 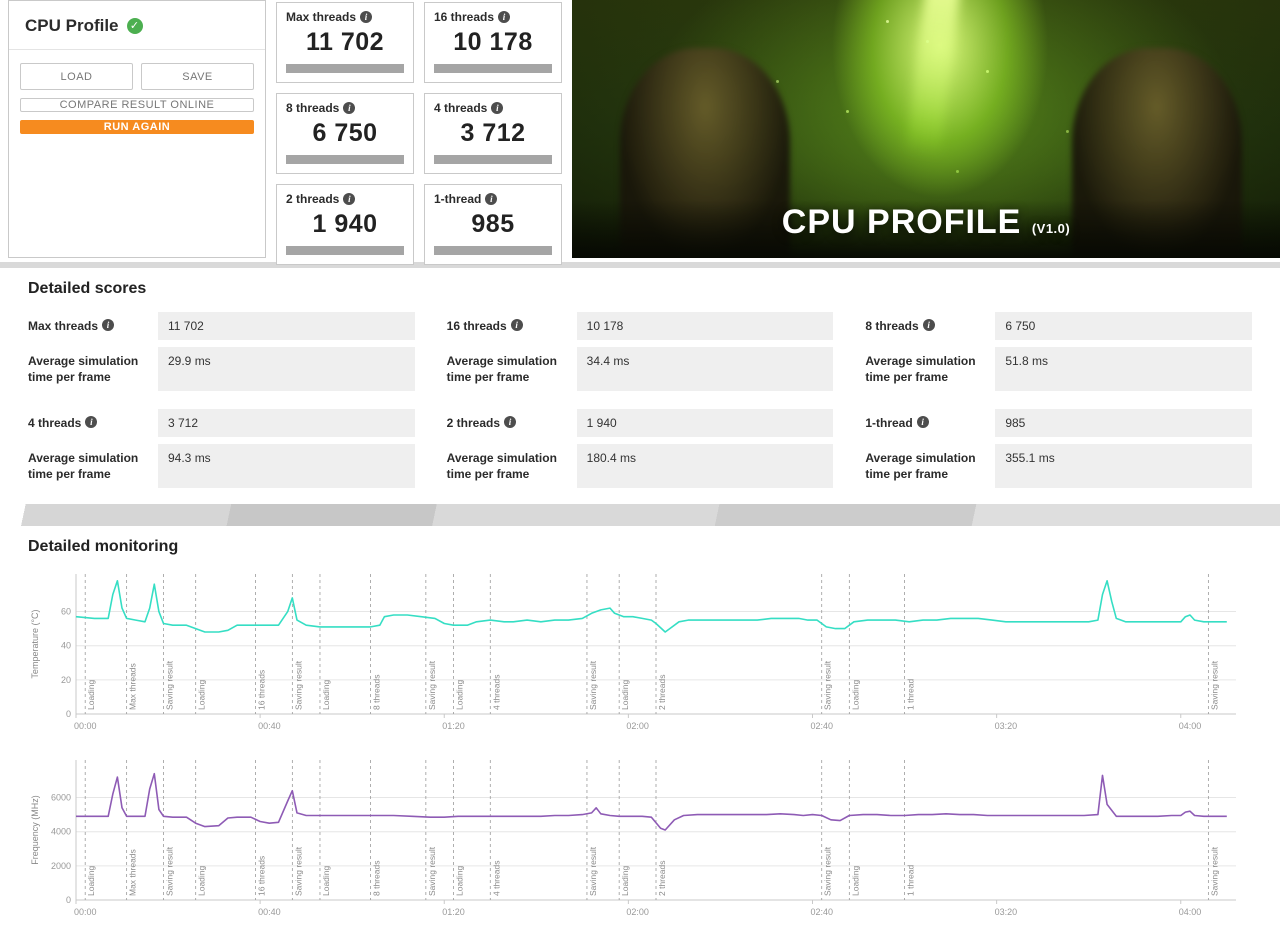 What do you see at coordinates (68, 900) in the screenshot?
I see `svg-text: 0` at bounding box center [68, 900].